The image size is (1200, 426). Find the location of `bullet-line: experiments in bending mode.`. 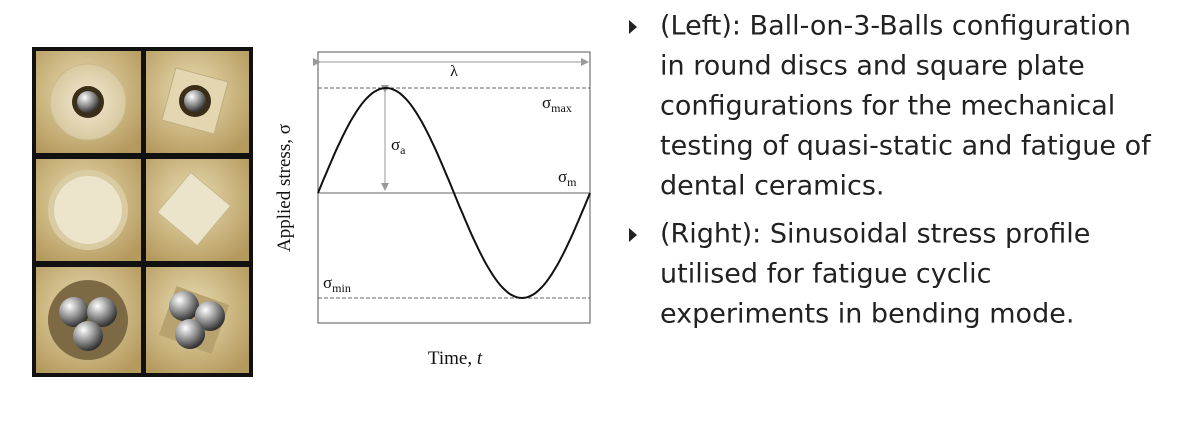

bullet-line: experiments in bending mode. is located at coordinates (867, 314).